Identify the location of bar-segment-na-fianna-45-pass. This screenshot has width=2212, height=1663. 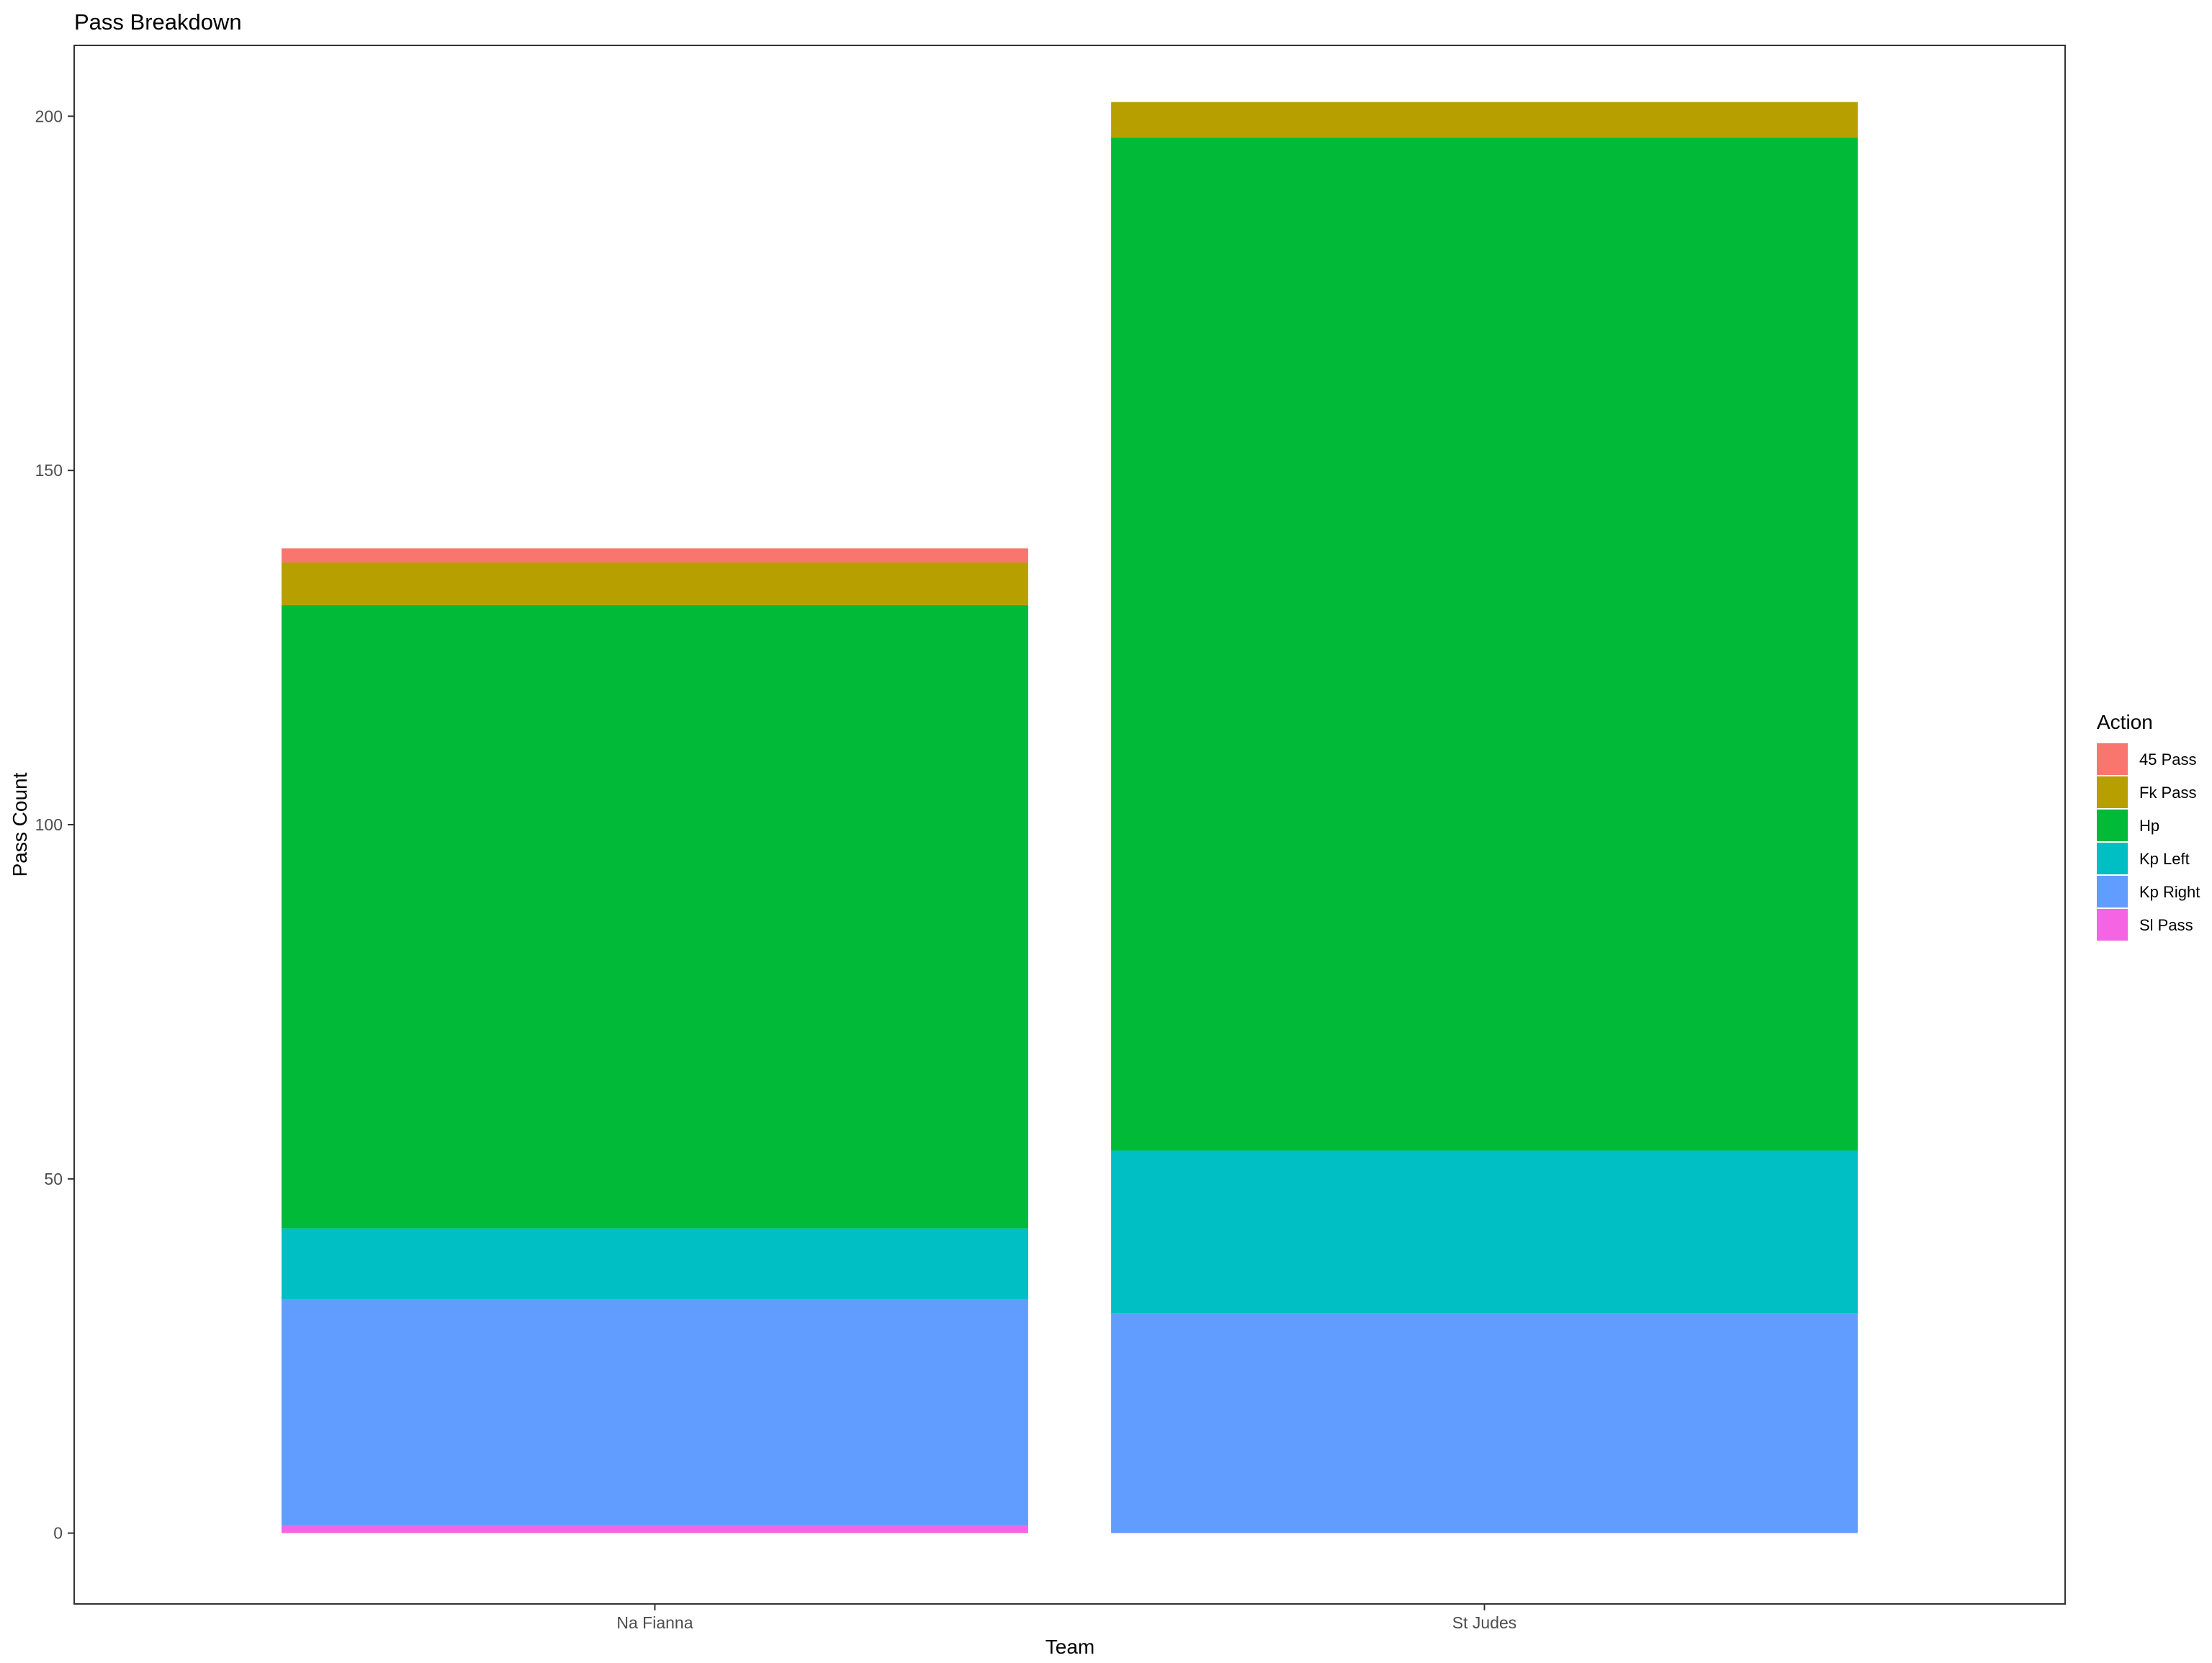
(655, 555).